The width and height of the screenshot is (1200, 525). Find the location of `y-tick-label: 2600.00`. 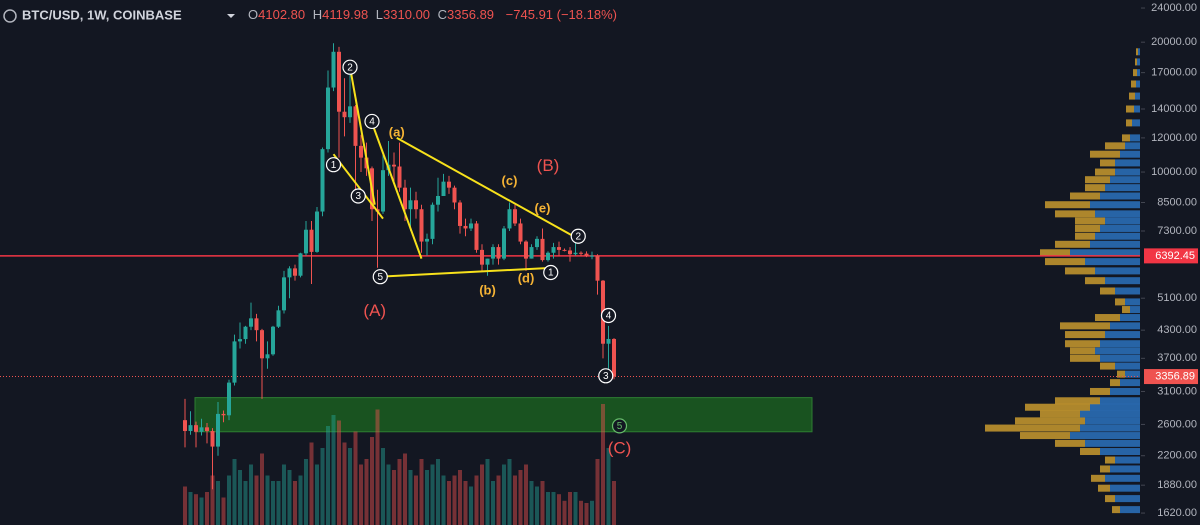

y-tick-label: 2600.00 is located at coordinates (1177, 424).